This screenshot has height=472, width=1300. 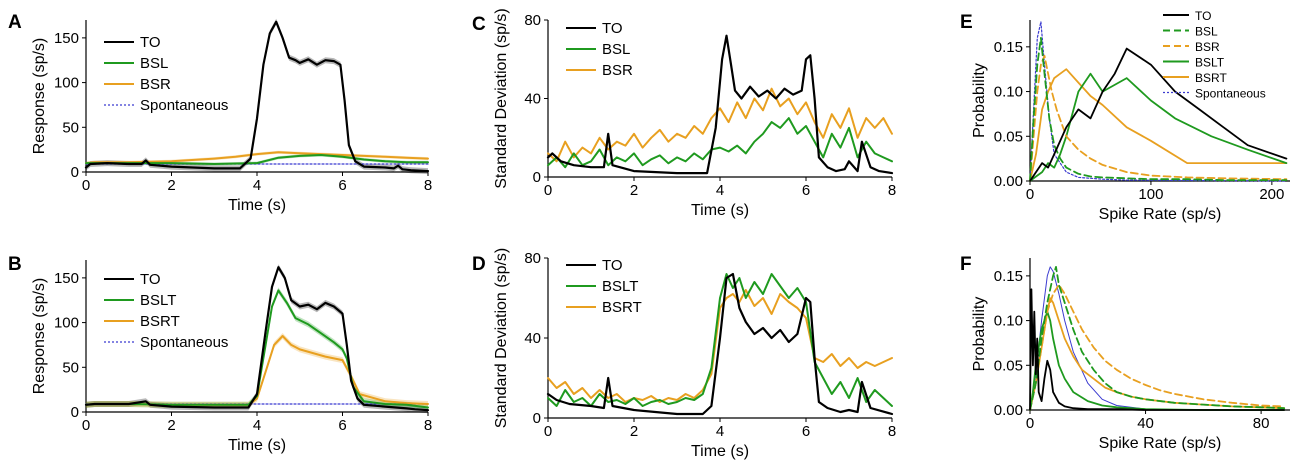 What do you see at coordinates (70, 367) in the screenshot?
I see `y-tick-label: 50` at bounding box center [70, 367].